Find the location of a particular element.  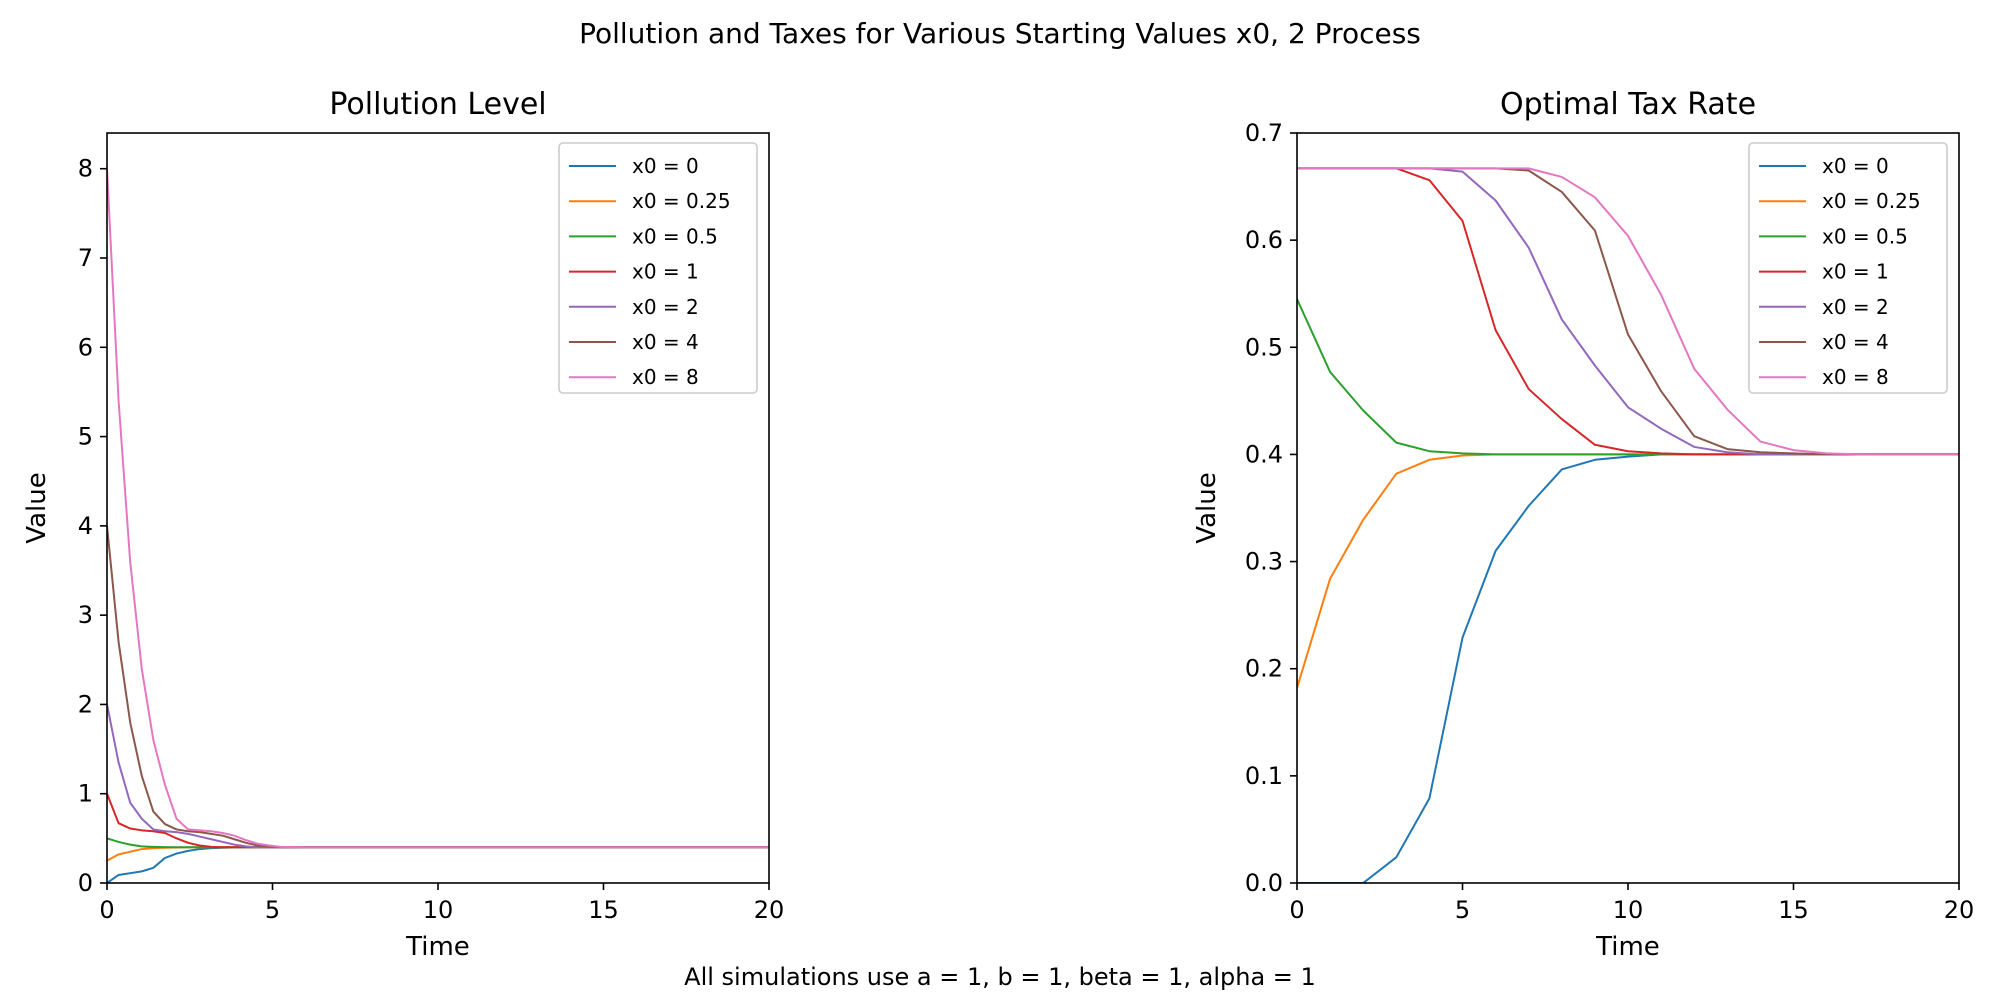

tax-legend-label-x0-0-5: x0 = 0.5 is located at coordinates (1865, 236).